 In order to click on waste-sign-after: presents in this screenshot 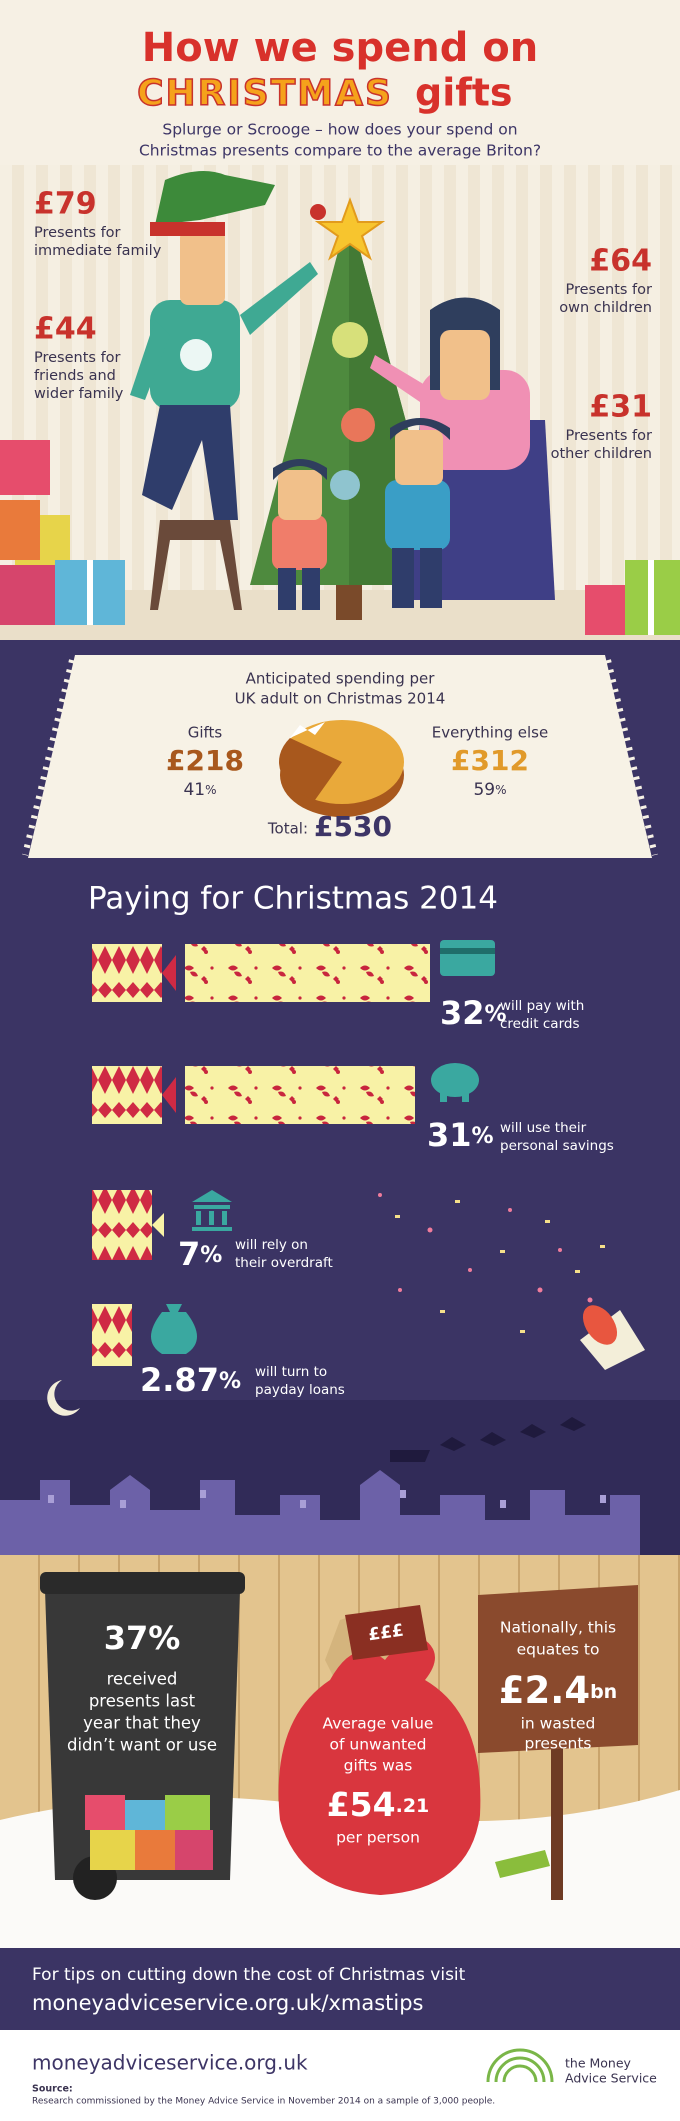, I will do `click(558, 1744)`.